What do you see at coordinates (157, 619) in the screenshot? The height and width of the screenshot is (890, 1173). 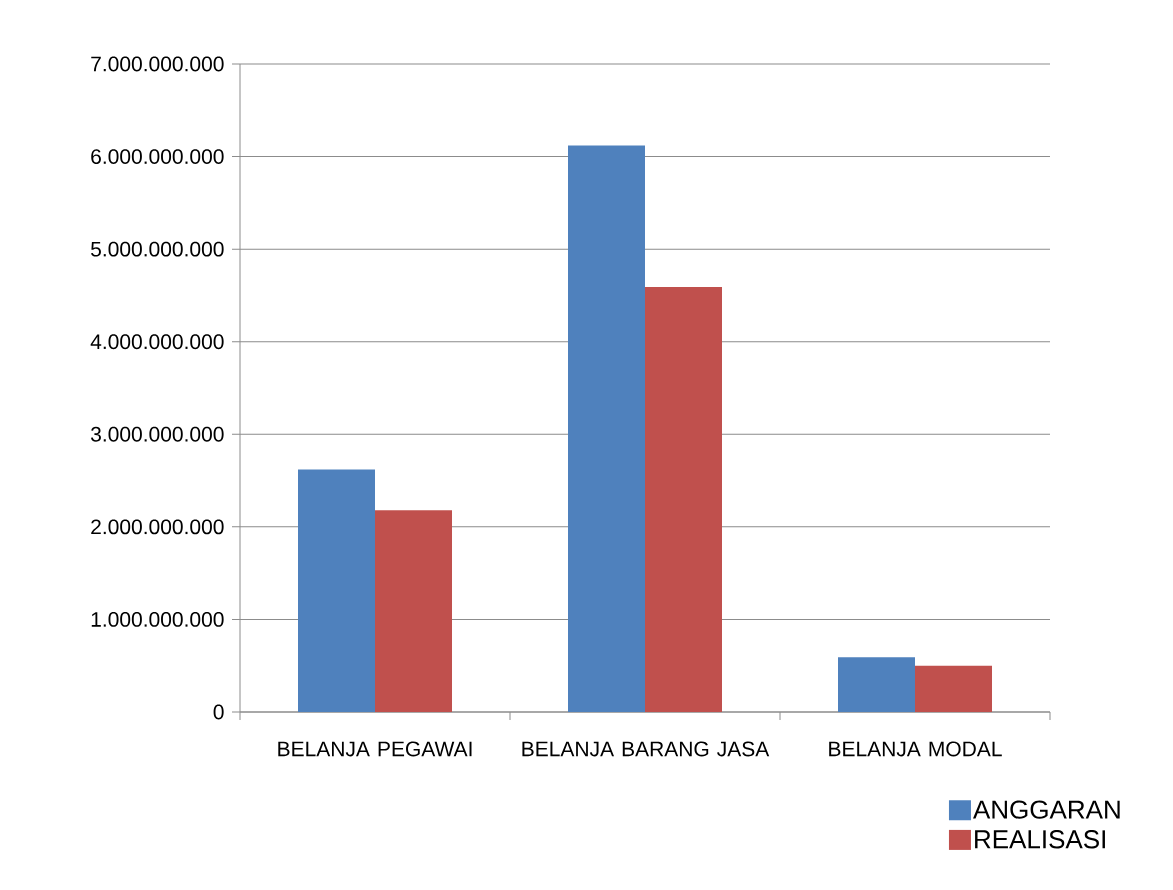 I see `y-tick-label: 1.000.000.000` at bounding box center [157, 619].